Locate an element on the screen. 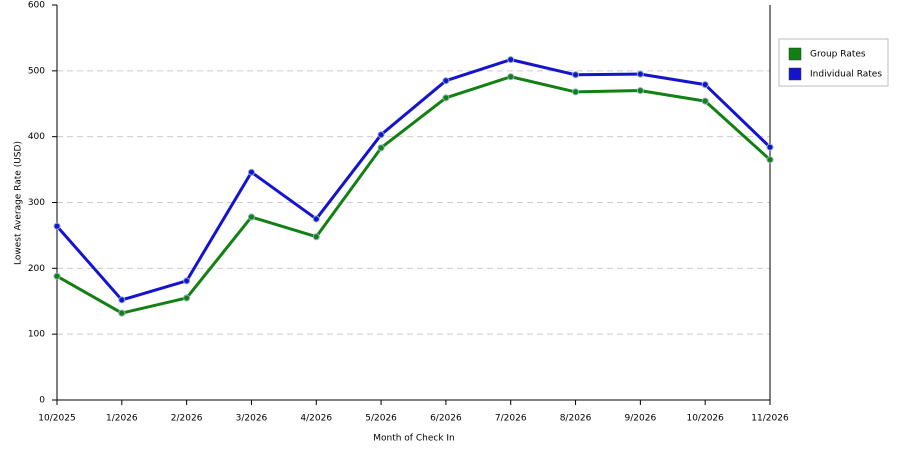  y-axis-label: Lowest Average Rate (USD) is located at coordinates (19, 203).